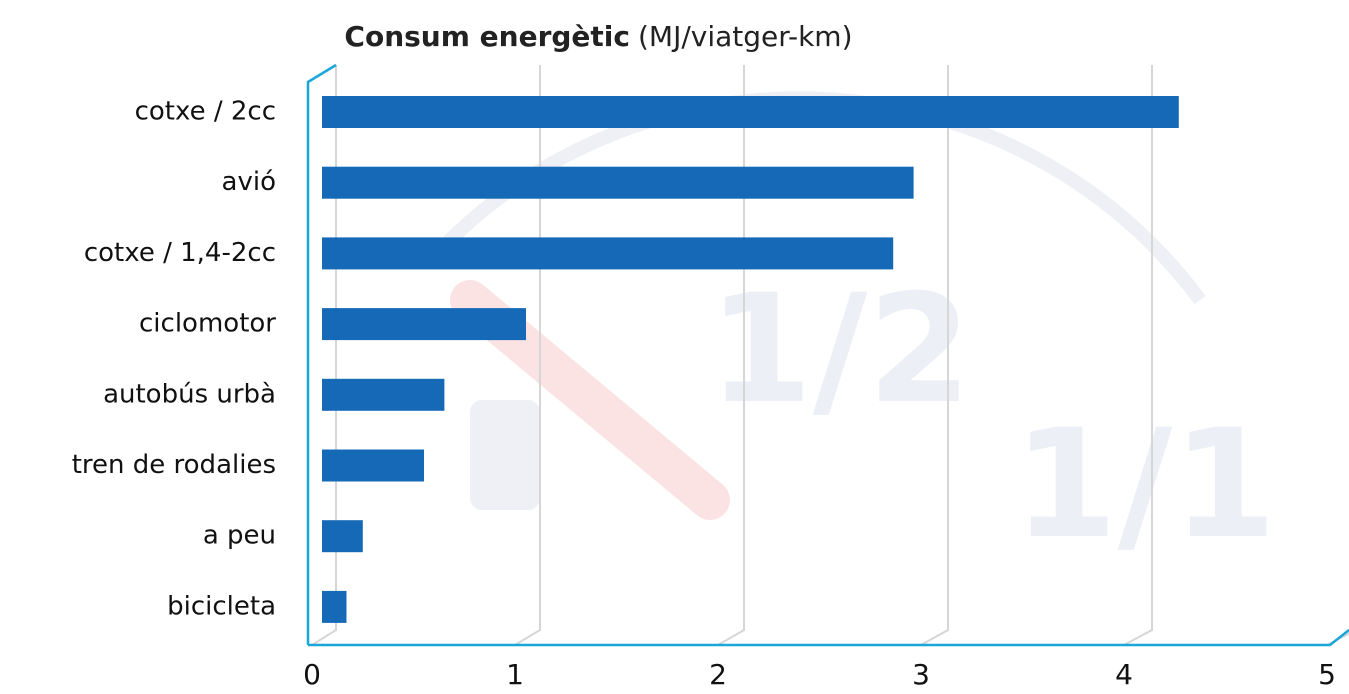 The image size is (1349, 694). Describe the element at coordinates (221, 606) in the screenshot. I see `y-tick-label: bicicleta` at that location.